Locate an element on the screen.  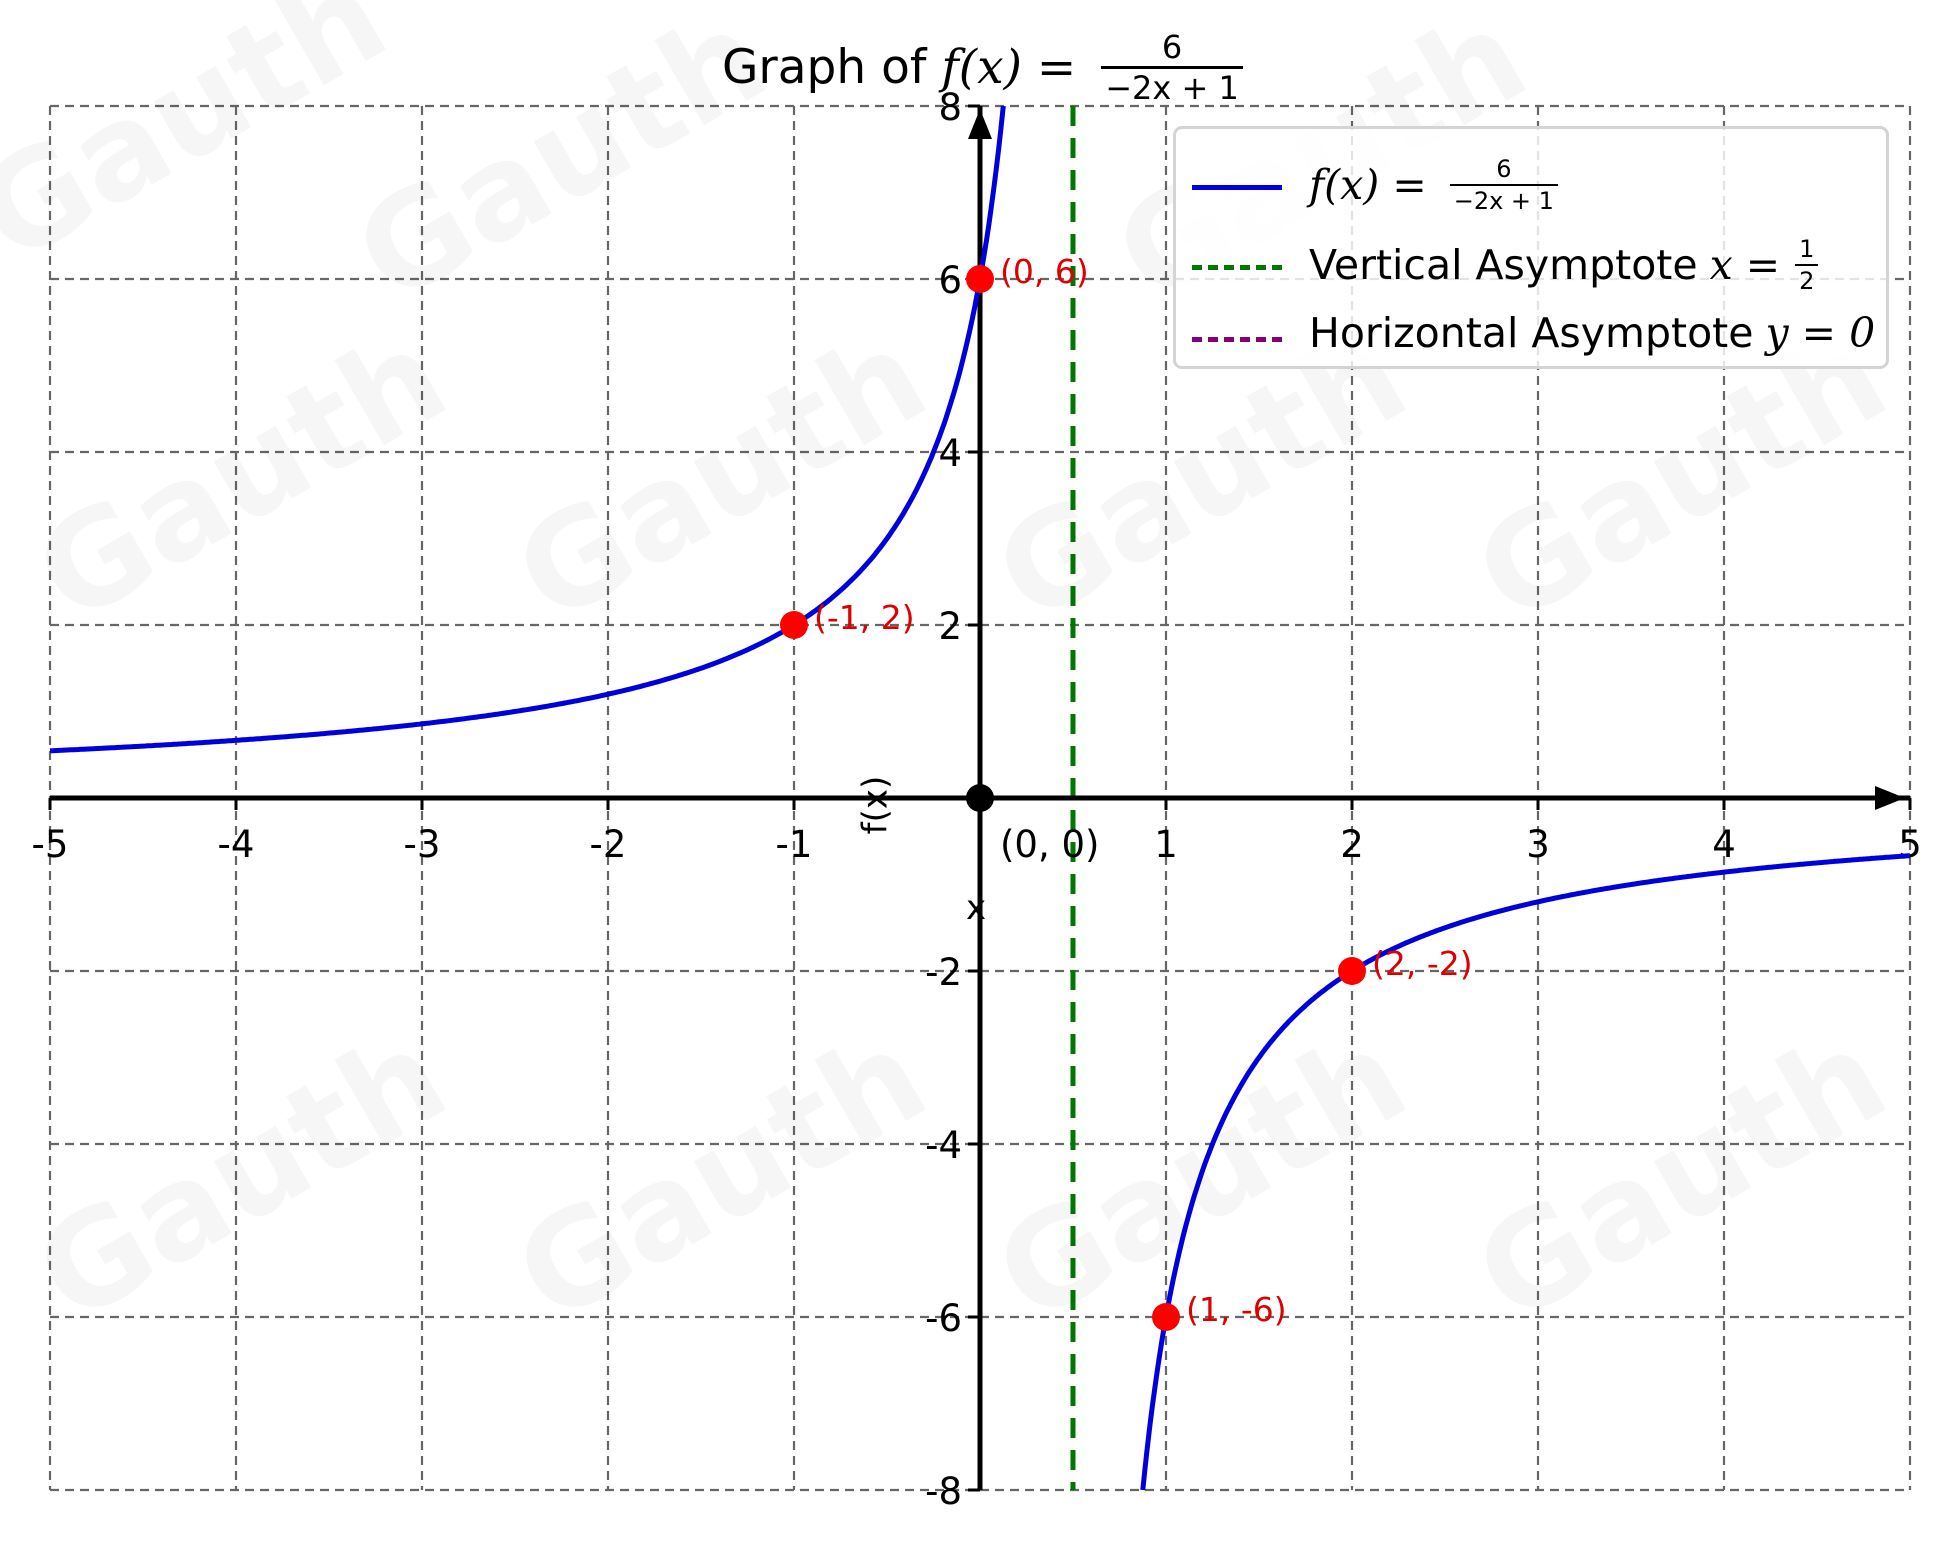
y-tick-label: -4 is located at coordinates (943, 1145).